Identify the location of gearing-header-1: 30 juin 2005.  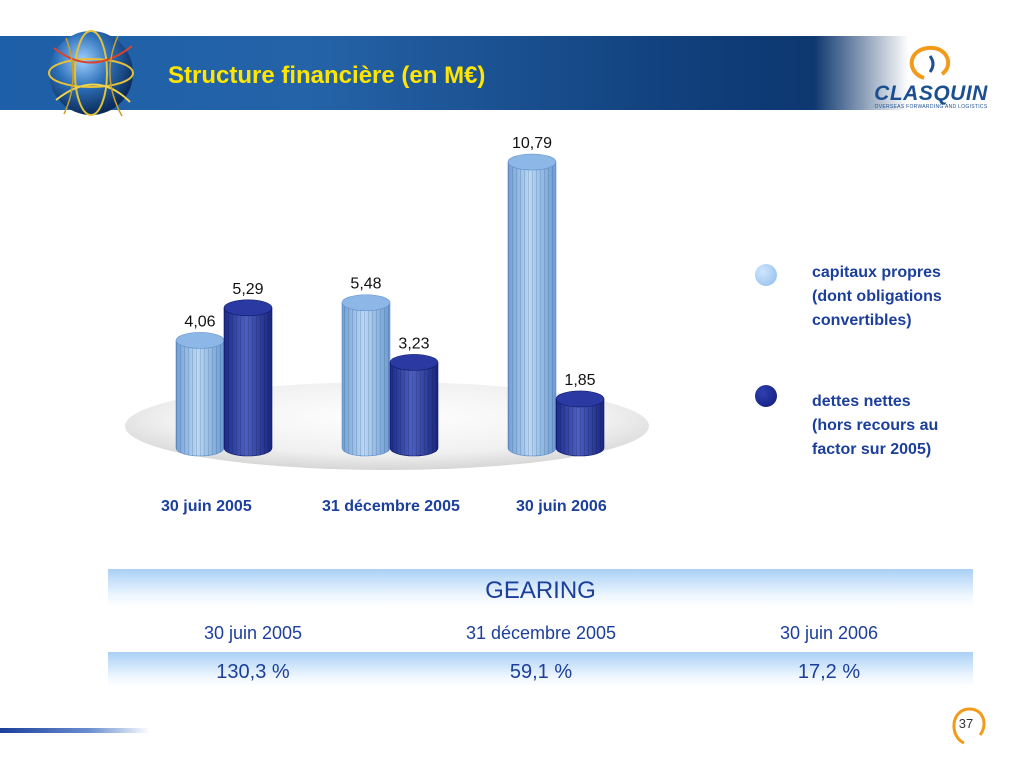
(253, 633).